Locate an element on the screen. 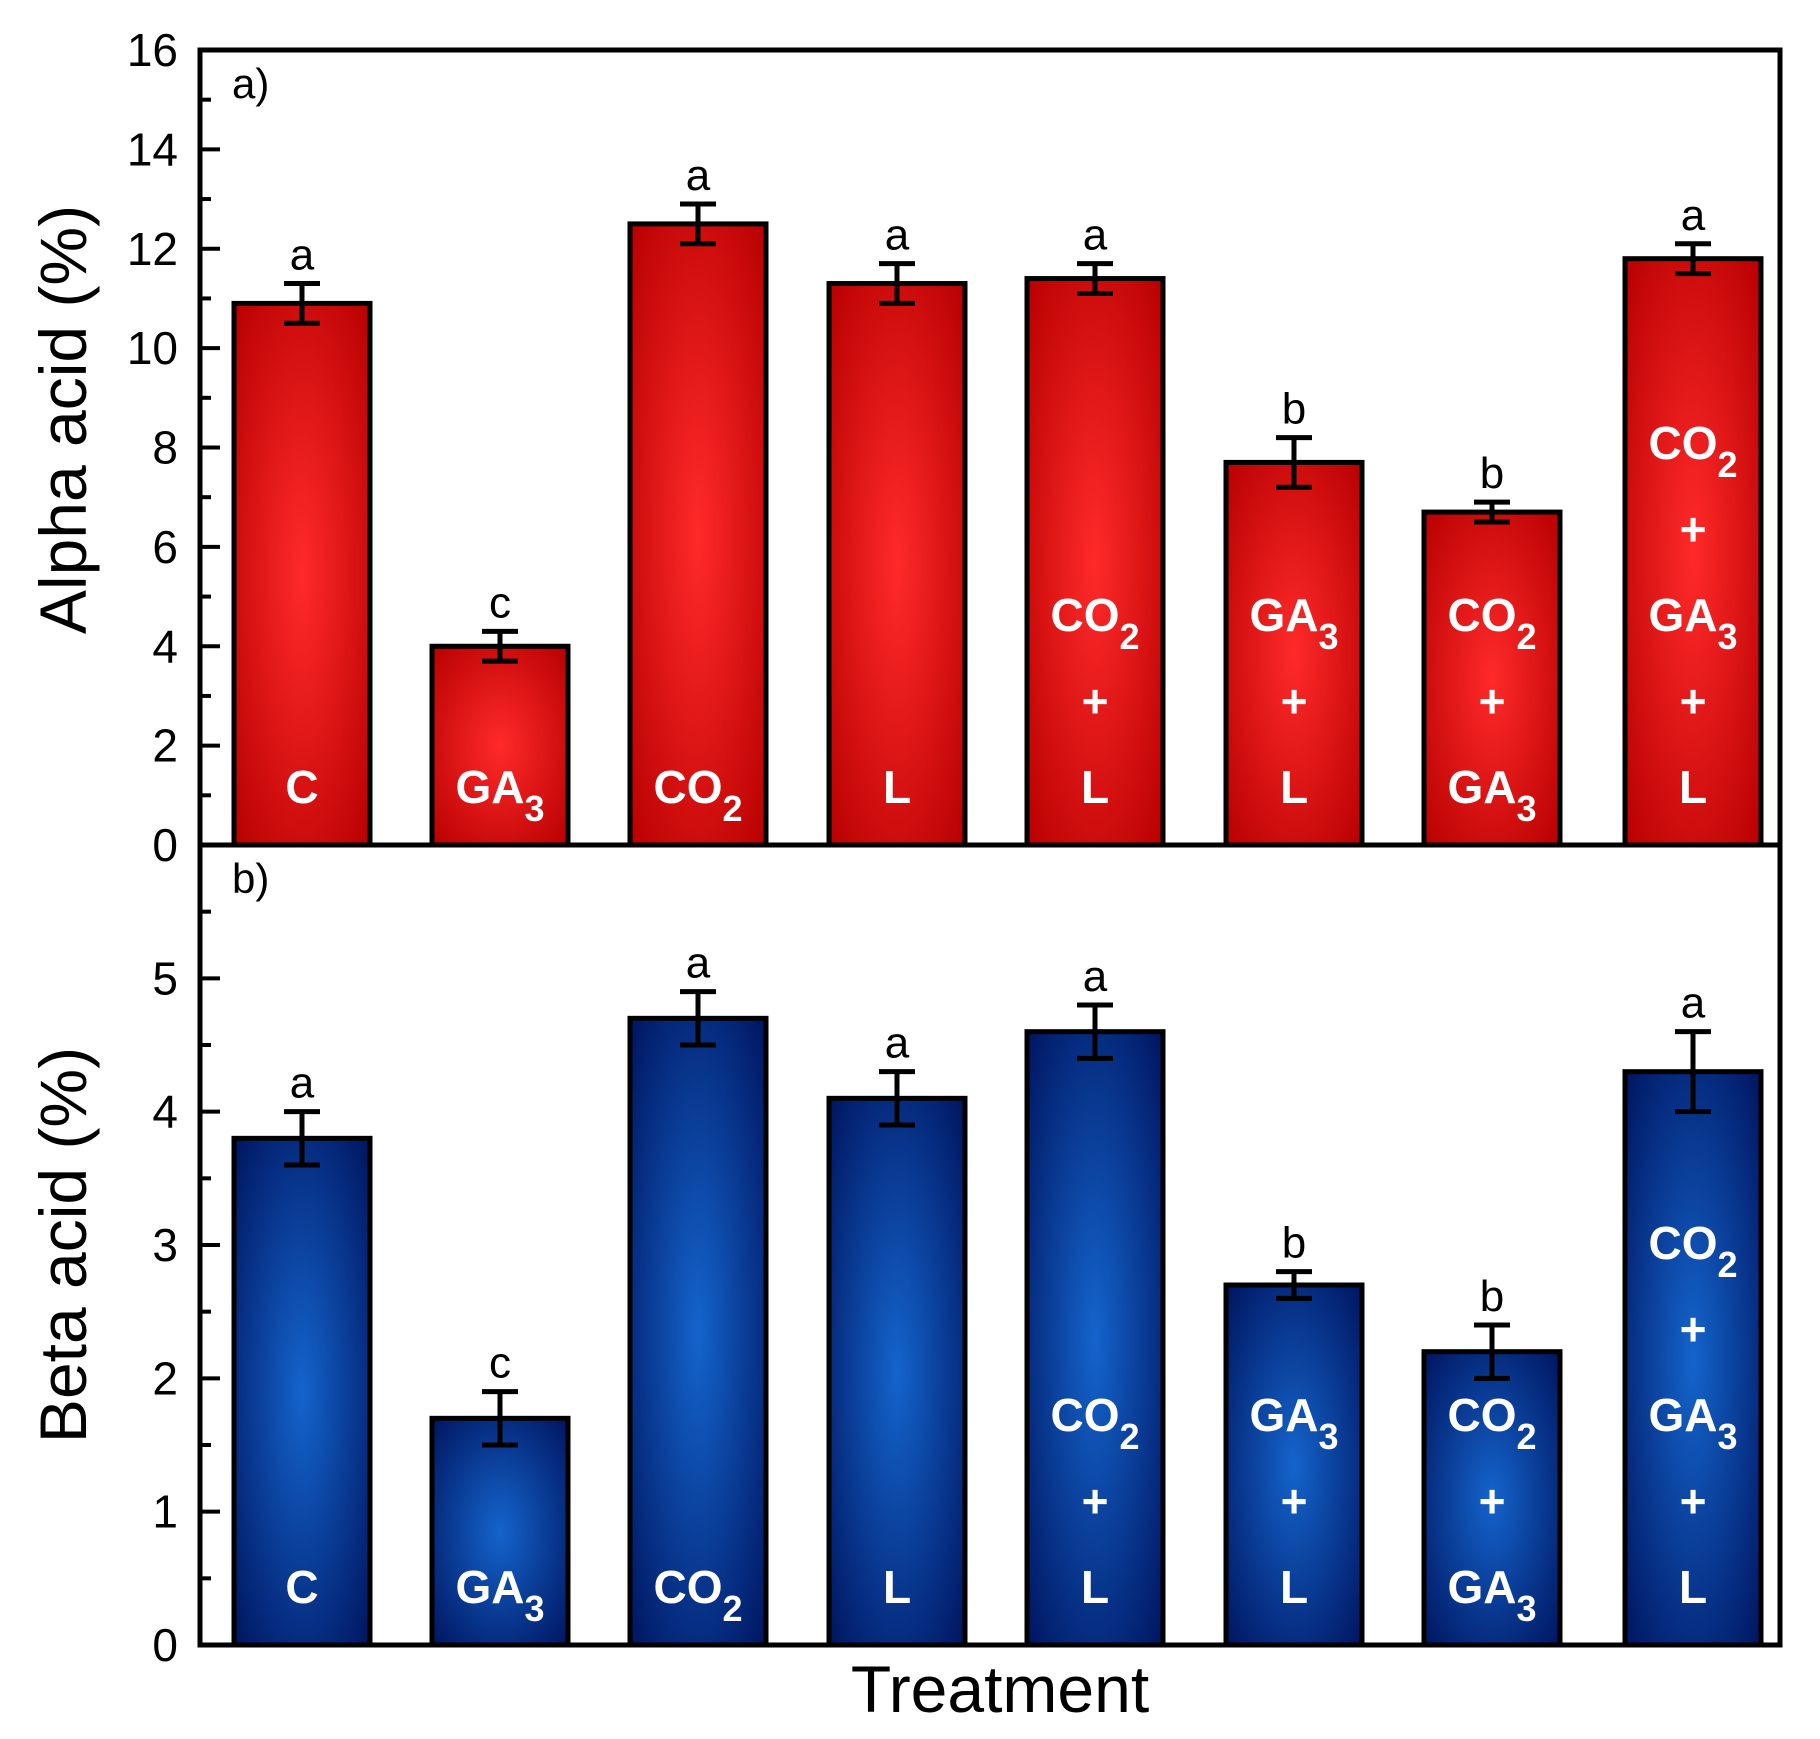 This screenshot has width=1820, height=1739. y-tick-label: 3 is located at coordinates (165, 1245).